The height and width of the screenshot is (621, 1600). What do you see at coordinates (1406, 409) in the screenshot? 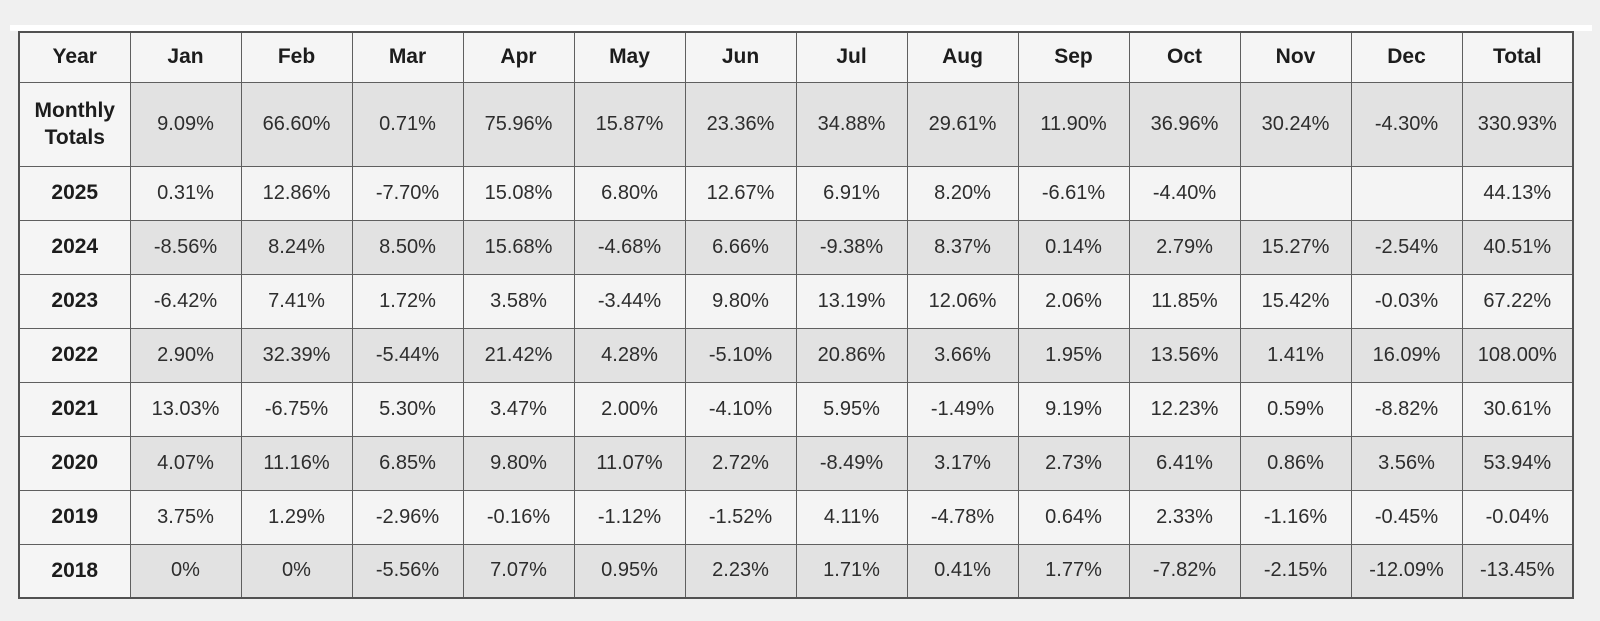
I see `value-cell: -8.82%` at bounding box center [1406, 409].